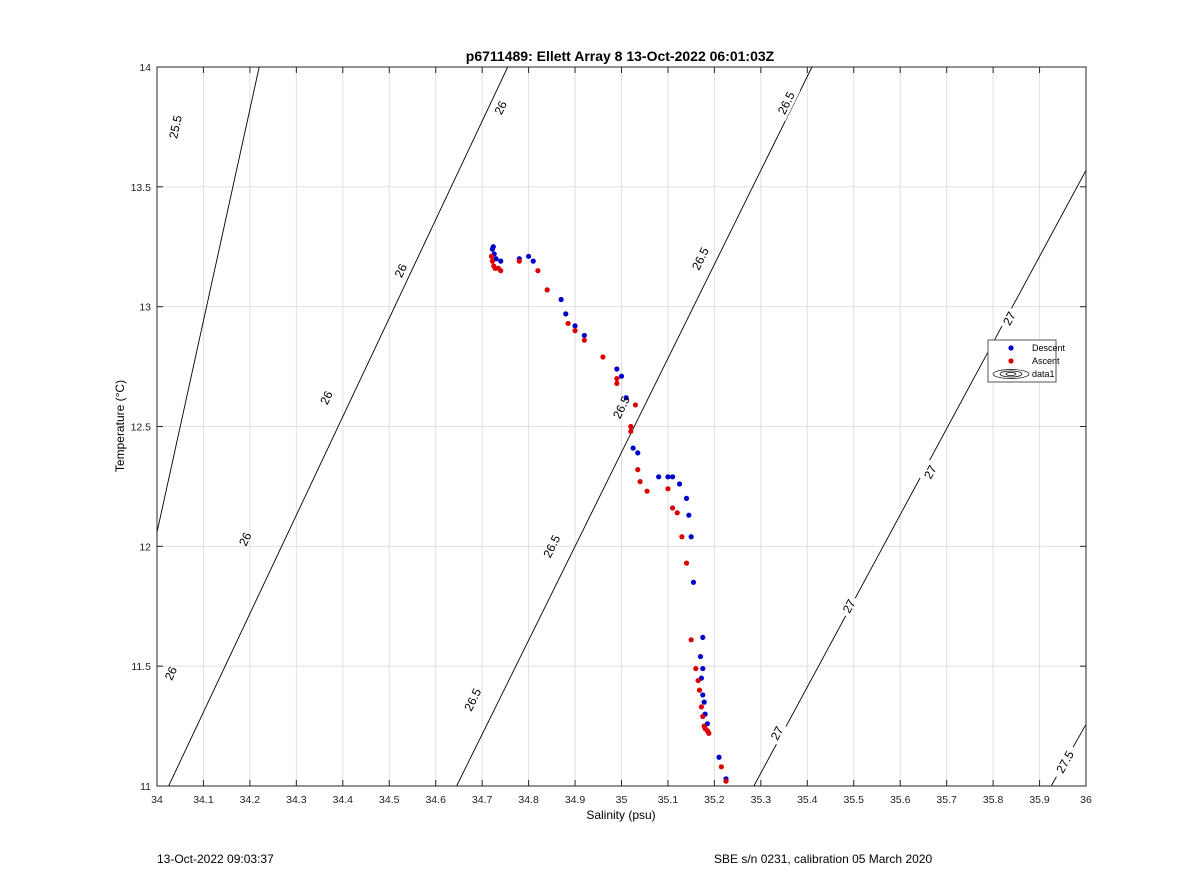 The width and height of the screenshot is (1200, 885). Describe the element at coordinates (482, 800) in the screenshot. I see `x-tick-label: 34.7` at that location.